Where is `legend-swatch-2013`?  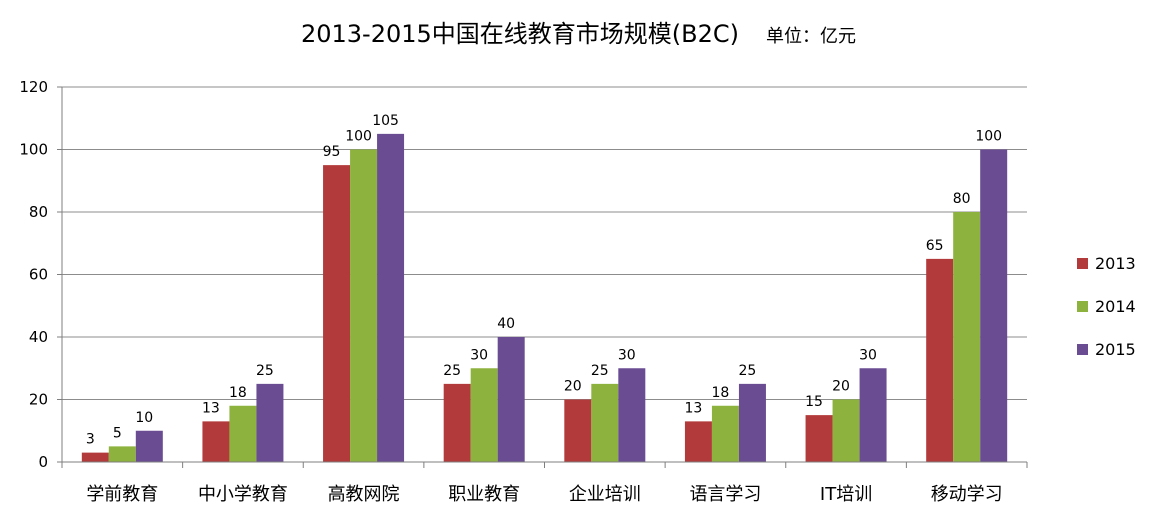
legend-swatch-2013 is located at coordinates (1082, 263).